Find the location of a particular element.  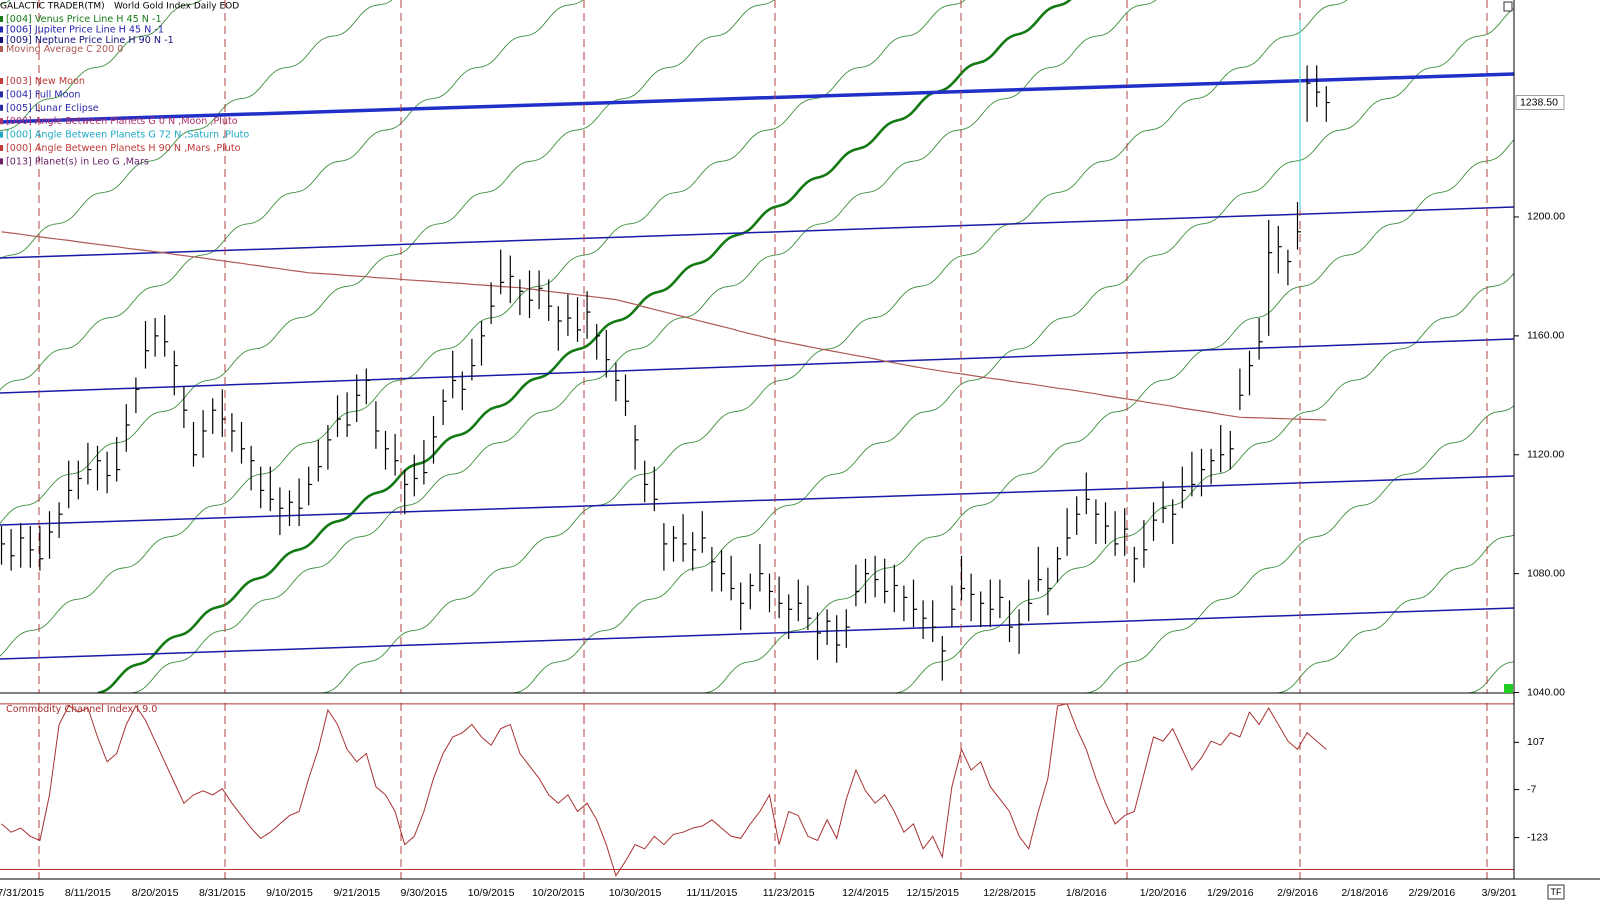

x-tick-label: 8/31/2015 is located at coordinates (222, 893).